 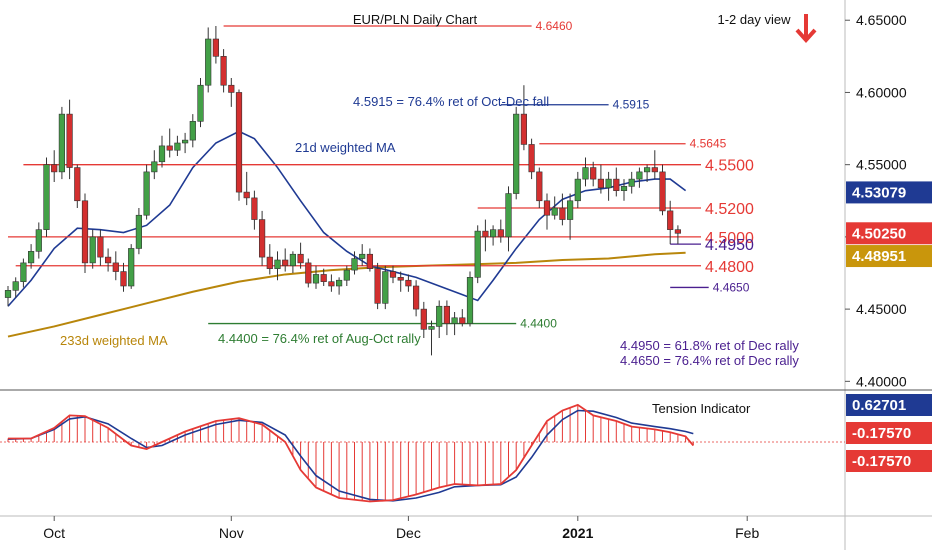 What do you see at coordinates (709, 360) in the screenshot?
I see `annotation-dec-rally-764: 4.4650 = 76.4% ret of Dec rally` at bounding box center [709, 360].